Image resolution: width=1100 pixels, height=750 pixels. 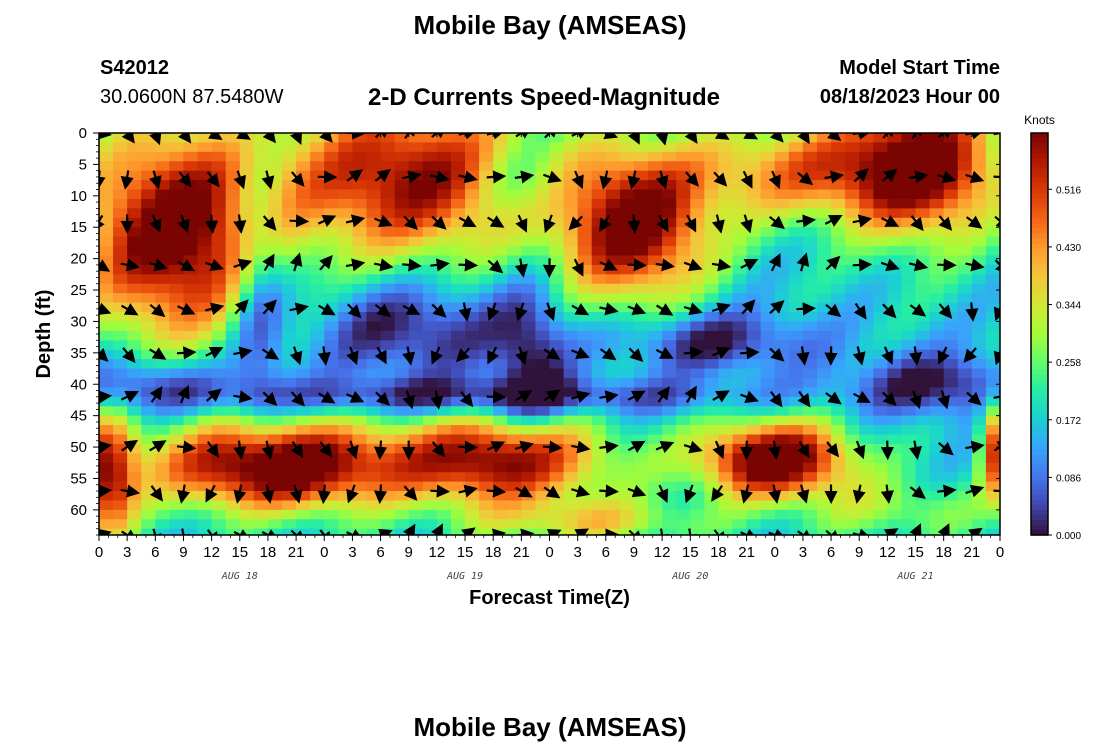 I want to click on y-axis-label: Depth (ft), so click(x=44, y=334).